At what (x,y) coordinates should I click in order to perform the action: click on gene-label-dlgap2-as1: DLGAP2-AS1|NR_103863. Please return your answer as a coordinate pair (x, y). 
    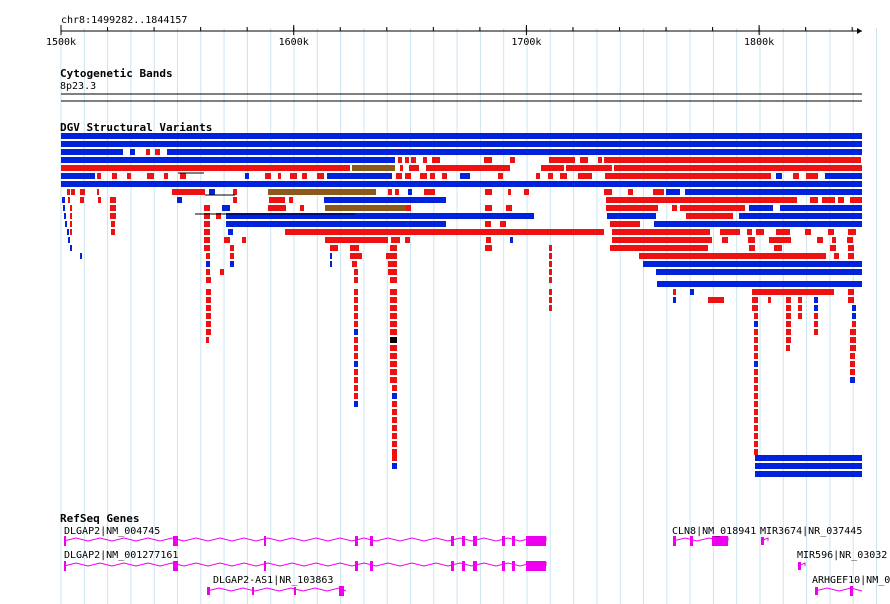
    Looking at the image, I should click on (273, 580).